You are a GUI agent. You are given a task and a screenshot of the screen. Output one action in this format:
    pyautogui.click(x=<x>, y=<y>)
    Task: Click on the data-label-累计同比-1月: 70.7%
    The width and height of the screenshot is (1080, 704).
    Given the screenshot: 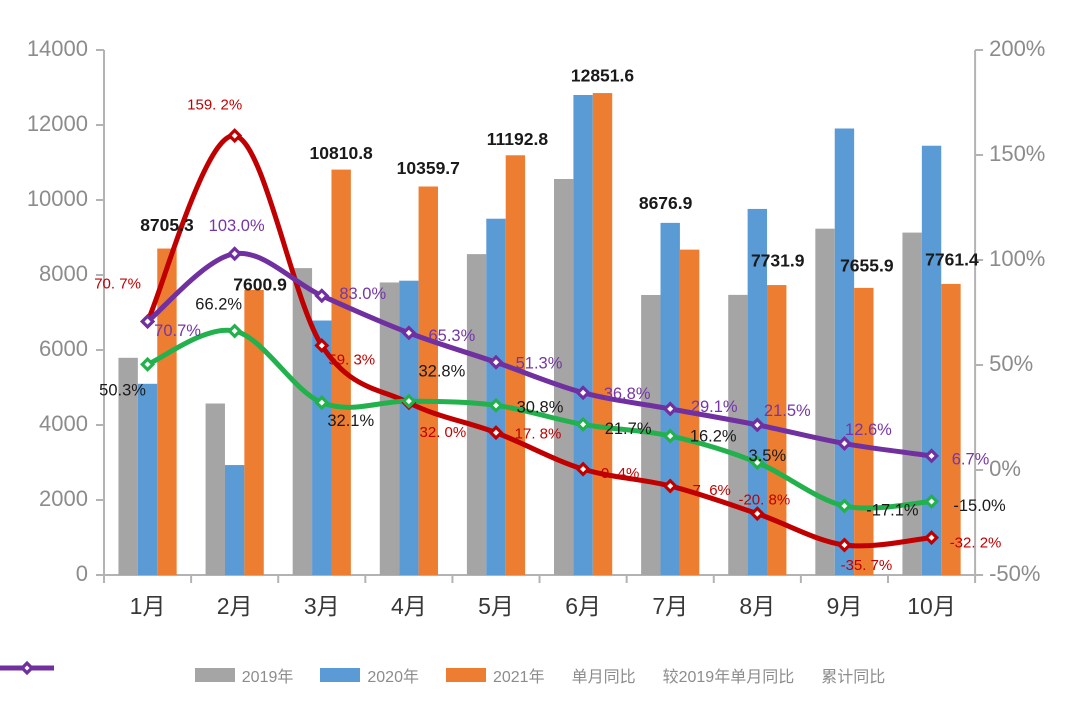 What is the action you would take?
    pyautogui.click(x=177, y=331)
    